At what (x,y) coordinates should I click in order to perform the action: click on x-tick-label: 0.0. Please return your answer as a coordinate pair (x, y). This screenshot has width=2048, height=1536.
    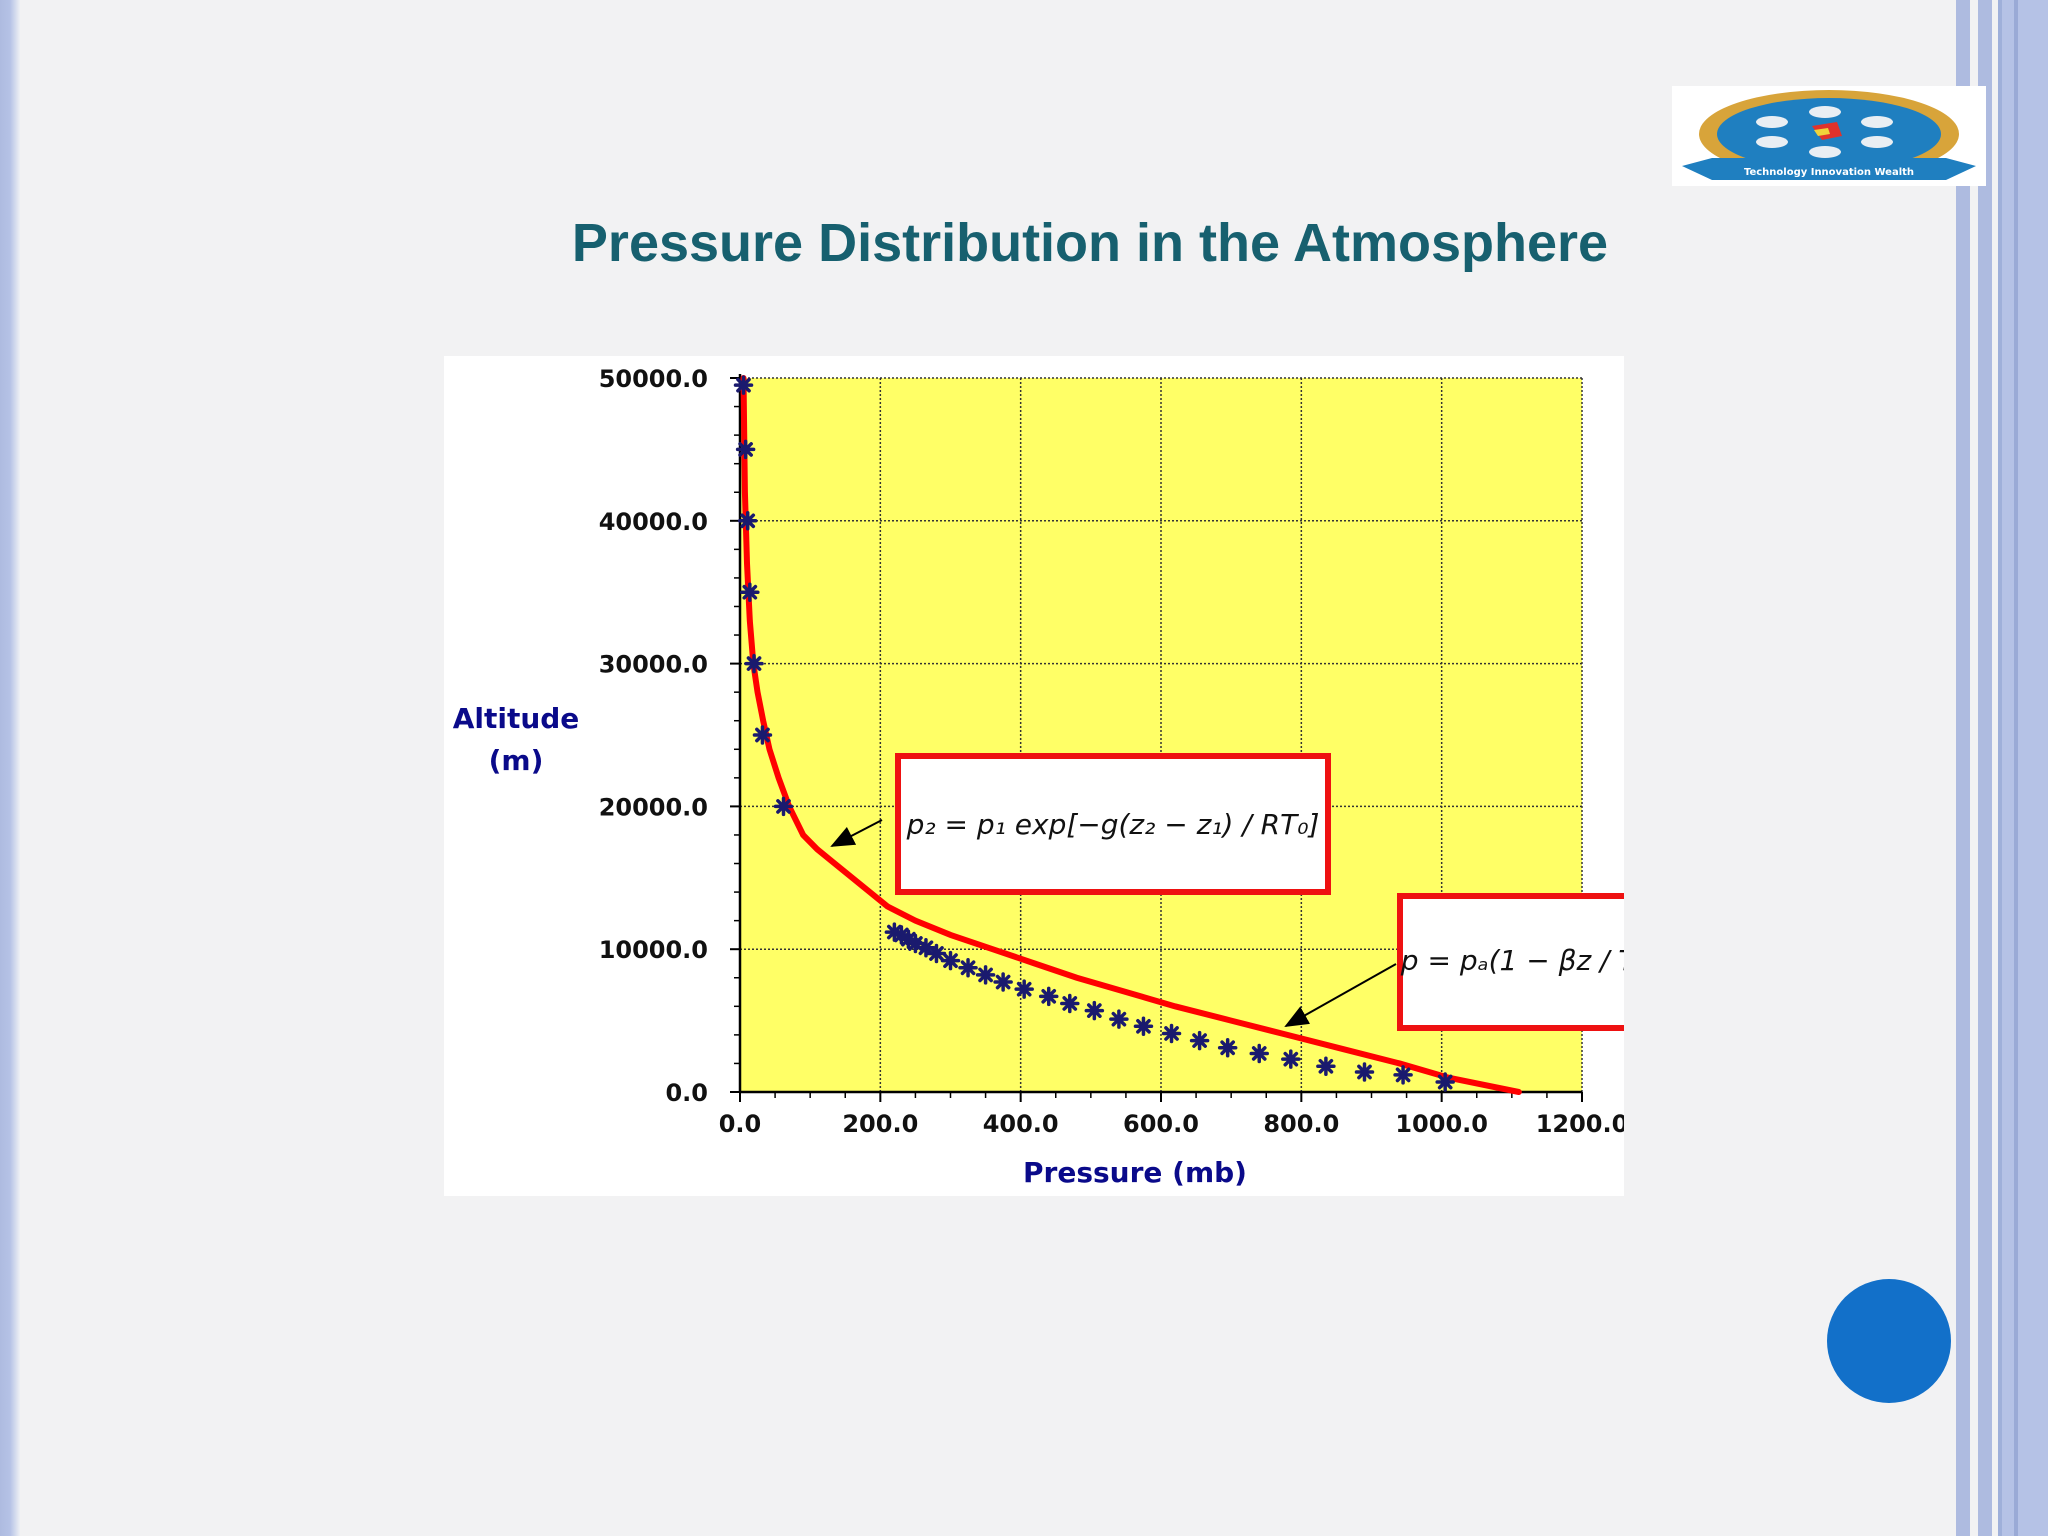
    Looking at the image, I should click on (740, 1124).